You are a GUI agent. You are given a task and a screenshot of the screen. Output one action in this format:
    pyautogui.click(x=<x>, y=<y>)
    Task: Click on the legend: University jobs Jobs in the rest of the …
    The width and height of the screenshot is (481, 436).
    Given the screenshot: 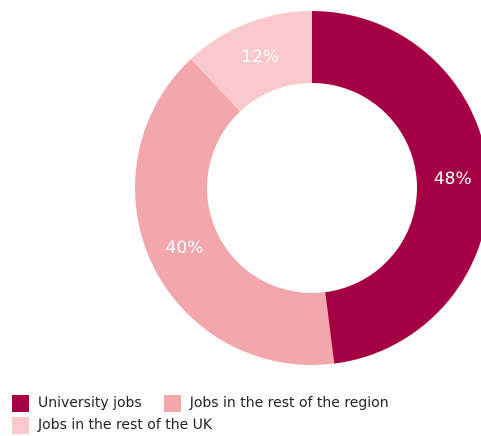 What is the action you would take?
    pyautogui.click(x=244, y=414)
    